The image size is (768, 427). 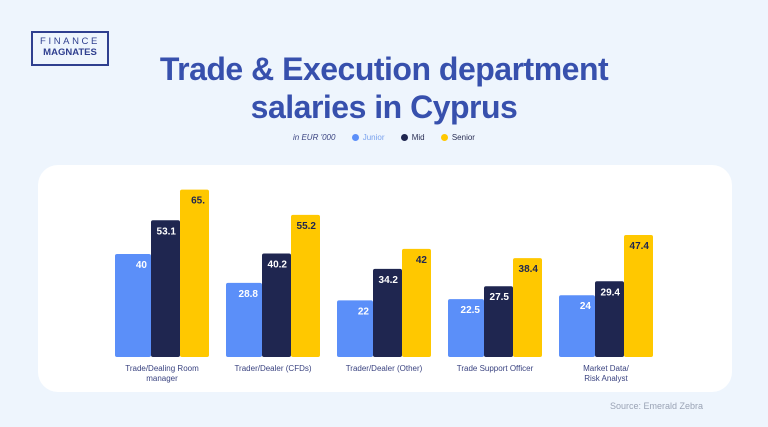 What do you see at coordinates (384, 368) in the screenshot?
I see `category-label: Trader/Dealer (Other)` at bounding box center [384, 368].